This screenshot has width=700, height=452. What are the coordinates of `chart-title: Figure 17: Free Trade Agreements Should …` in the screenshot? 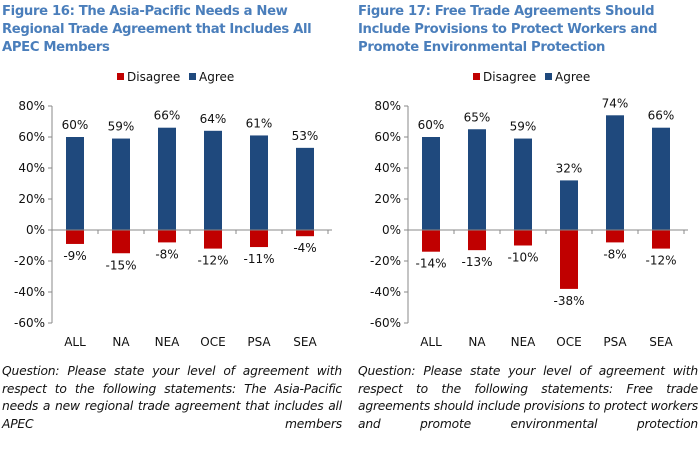 It's located at (508, 29).